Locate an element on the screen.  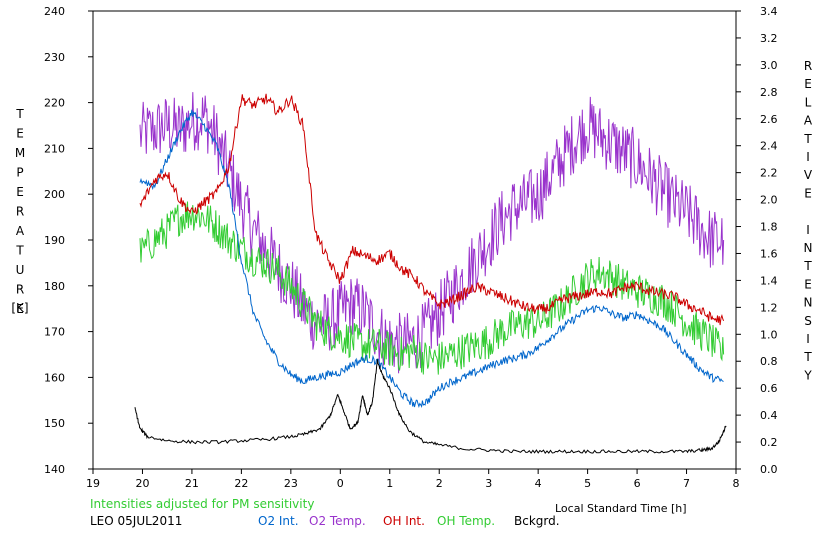
y-right-tick-label: 1.8 is located at coordinates (769, 227).